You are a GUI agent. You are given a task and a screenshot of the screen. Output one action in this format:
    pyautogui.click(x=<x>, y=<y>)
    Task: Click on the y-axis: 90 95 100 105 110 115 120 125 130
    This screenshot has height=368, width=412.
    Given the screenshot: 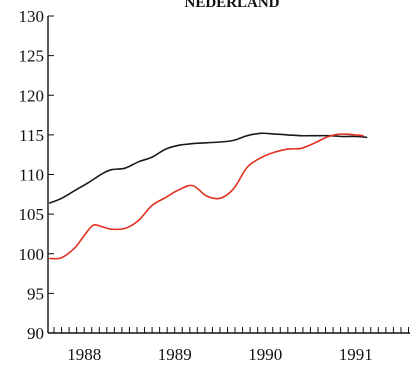 What is the action you would take?
    pyautogui.click(x=36, y=175)
    